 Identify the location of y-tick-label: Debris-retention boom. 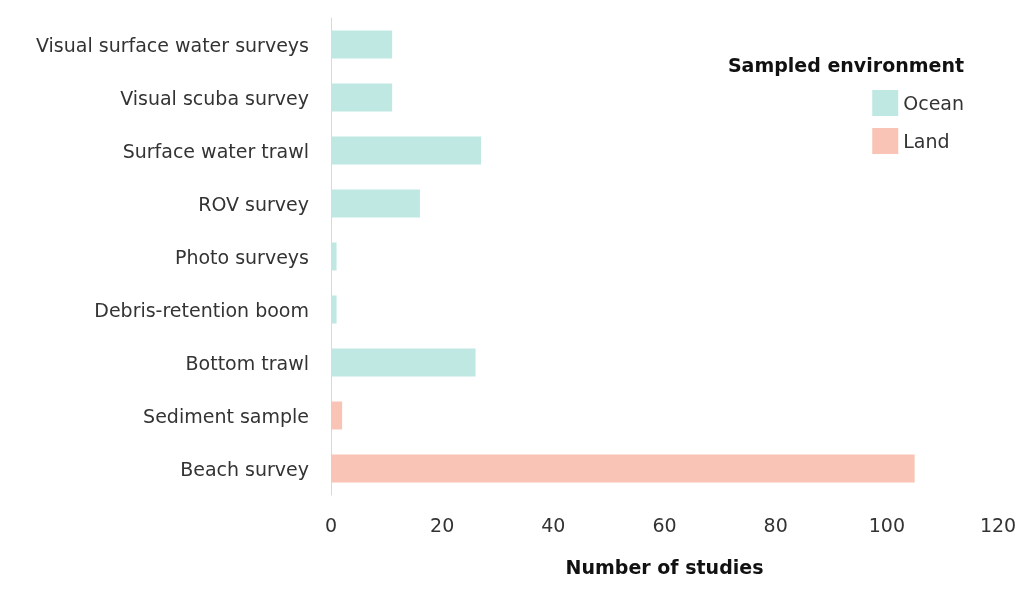
(201, 309).